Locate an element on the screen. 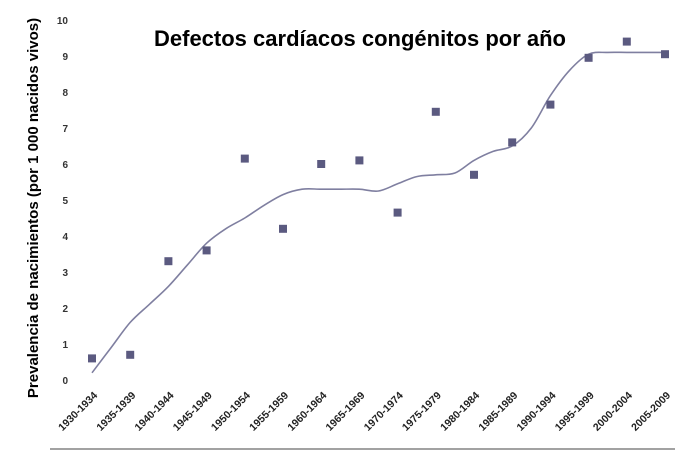 The image size is (700, 457). x-tick-label: 1940-1944 is located at coordinates (155, 412).